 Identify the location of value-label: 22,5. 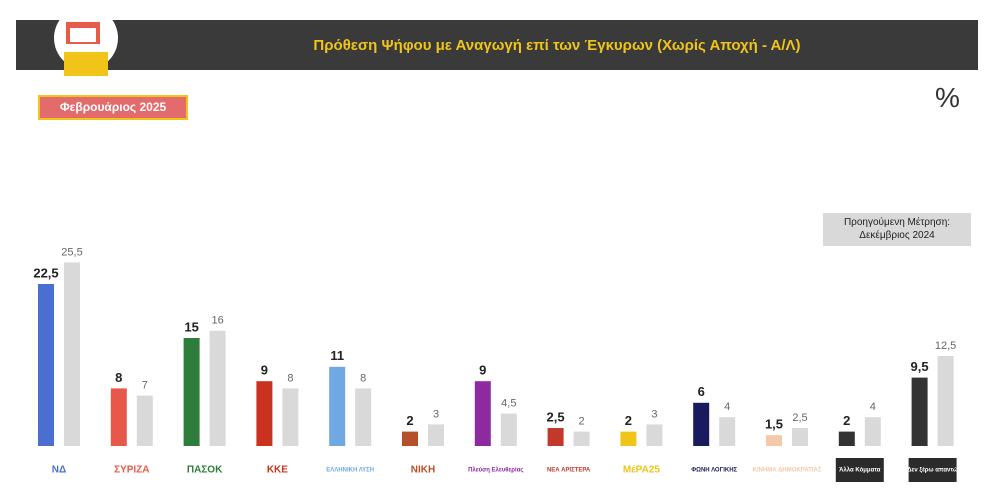
(45, 272).